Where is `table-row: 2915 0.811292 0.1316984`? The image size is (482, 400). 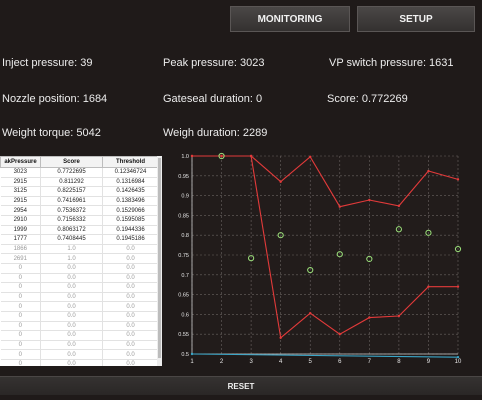 table-row: 2915 0.811292 0.1316984 is located at coordinates (79, 182).